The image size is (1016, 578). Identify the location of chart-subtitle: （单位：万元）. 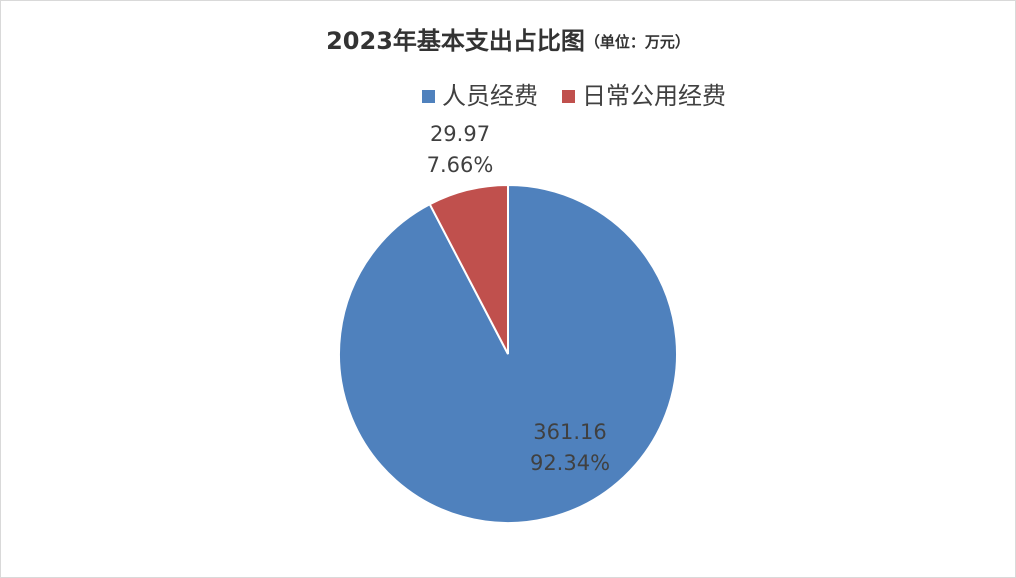
(637, 42).